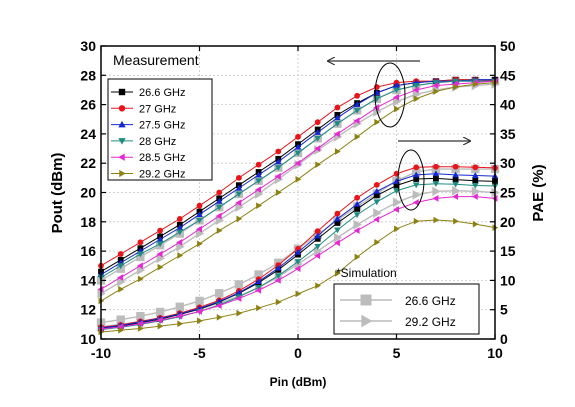 The width and height of the screenshot is (575, 407). What do you see at coordinates (88, 339) in the screenshot?
I see `y-tick-label: 10` at bounding box center [88, 339].